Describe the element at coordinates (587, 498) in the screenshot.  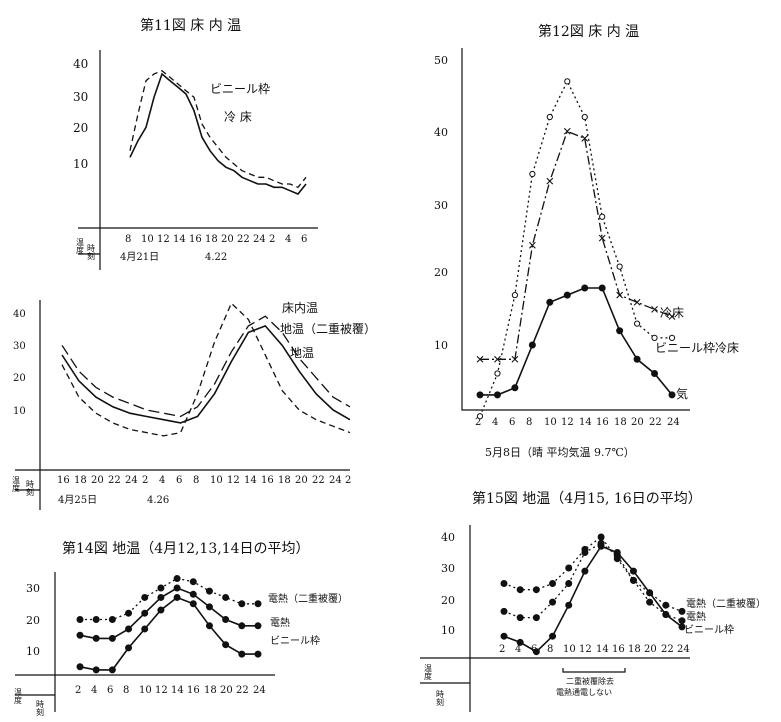
I see `chart-title: 第15図 地温（4月15, 16日の平均）` at that location.